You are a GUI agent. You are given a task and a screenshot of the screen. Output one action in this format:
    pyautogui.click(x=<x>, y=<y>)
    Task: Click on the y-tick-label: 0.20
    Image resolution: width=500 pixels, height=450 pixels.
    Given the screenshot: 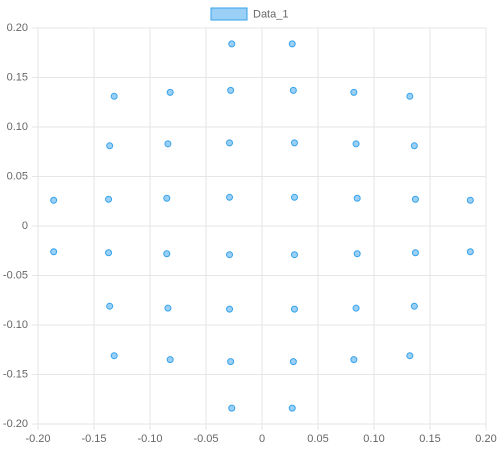 What is the action you would take?
    pyautogui.click(x=17, y=28)
    